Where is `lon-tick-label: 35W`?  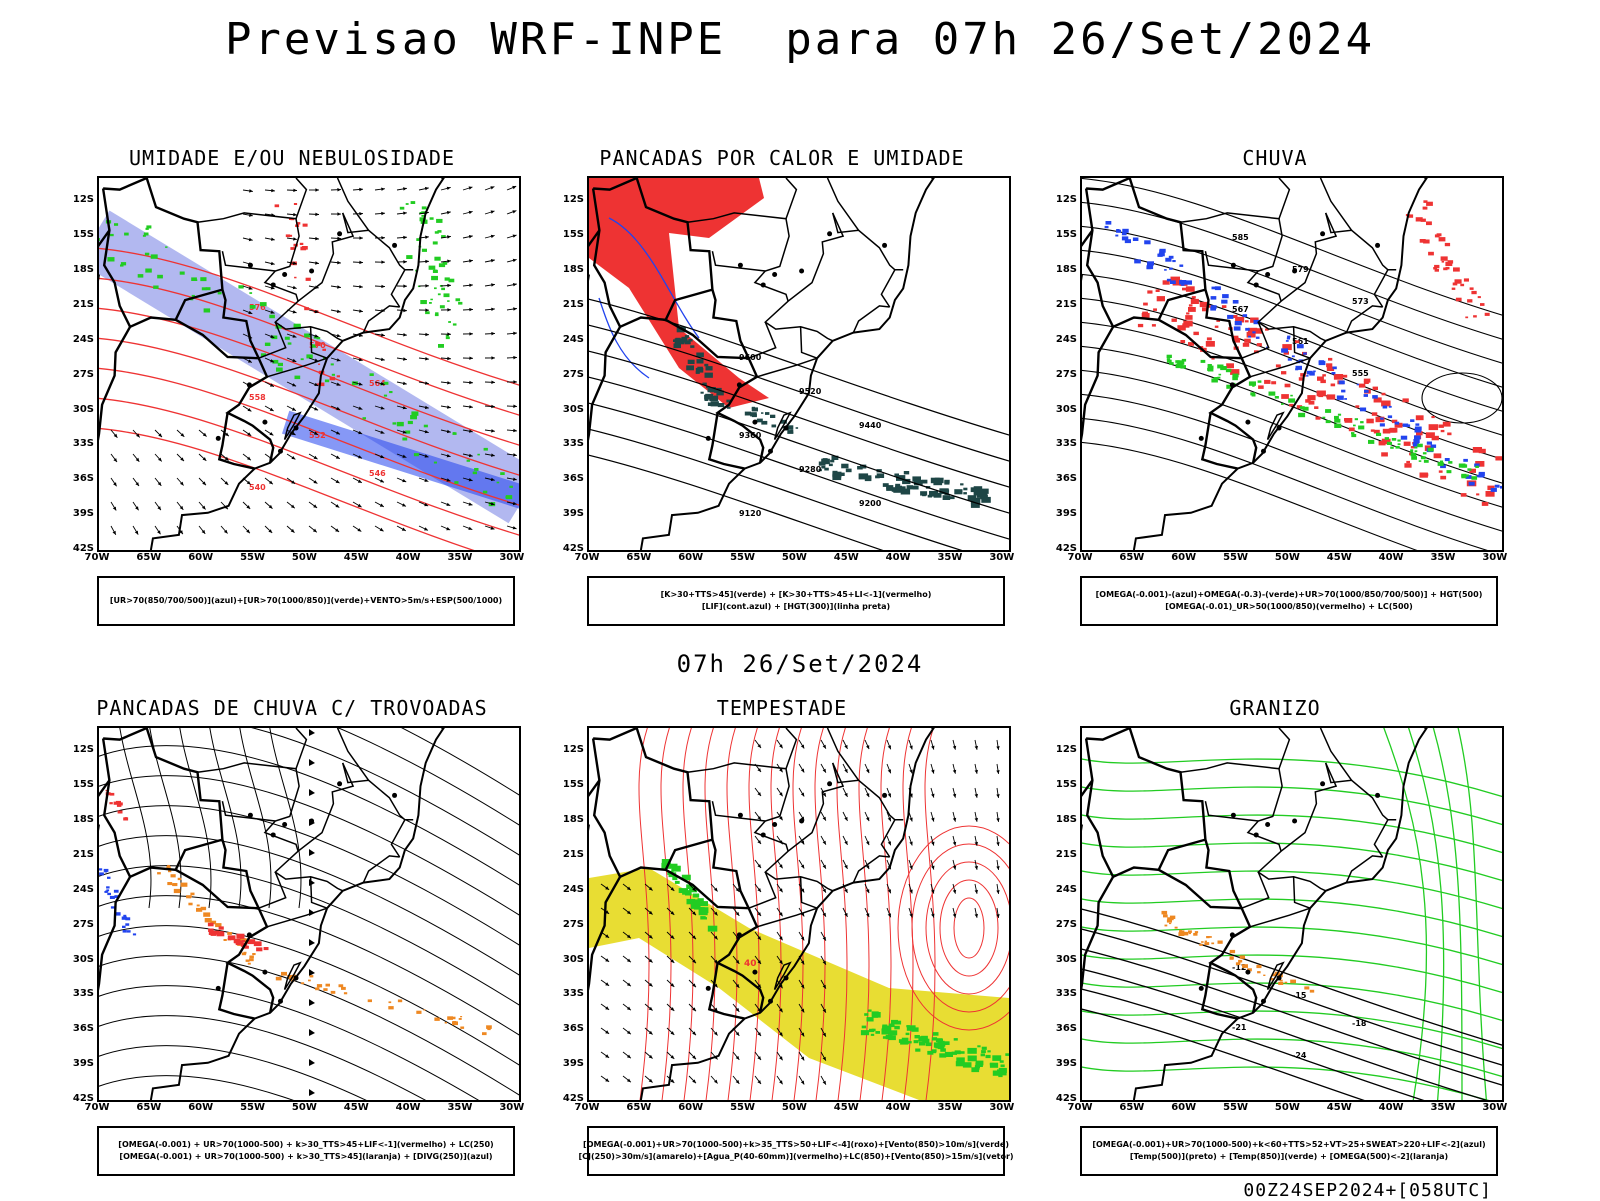 lon-tick-label: 35W is located at coordinates (1442, 557).